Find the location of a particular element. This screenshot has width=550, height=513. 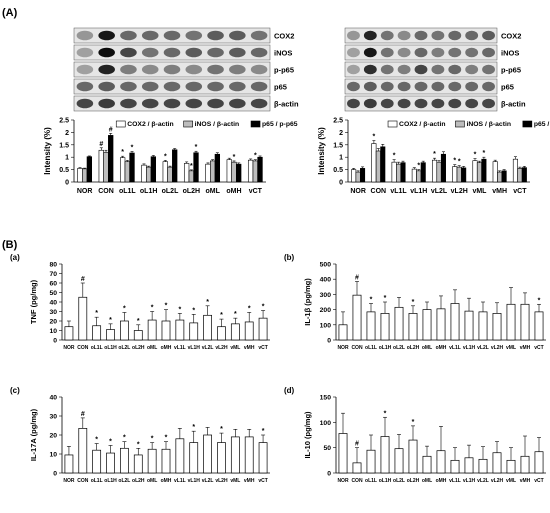

y-tick-label: 500 is located at coordinates (326, 265).